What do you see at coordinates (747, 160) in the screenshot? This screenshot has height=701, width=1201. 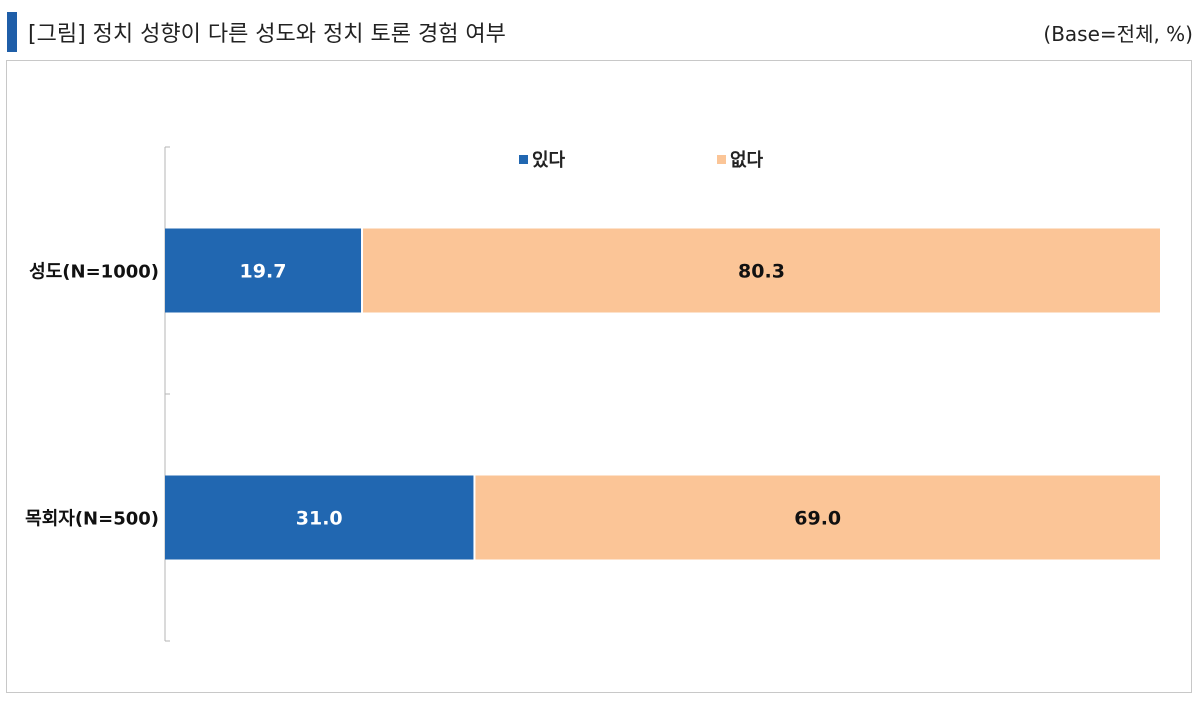 I see `legend-label: 없다` at bounding box center [747, 160].